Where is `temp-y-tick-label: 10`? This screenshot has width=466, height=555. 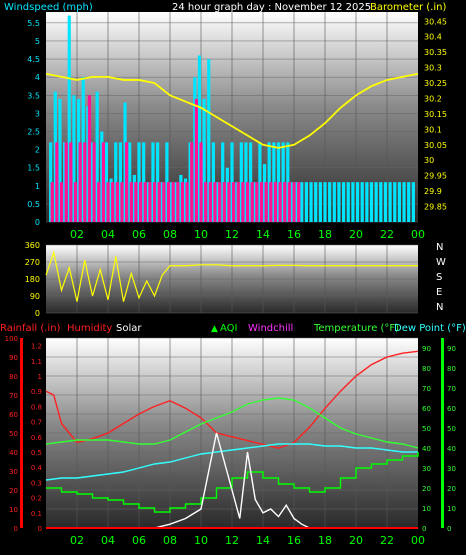 temp-y-tick-label: 10 is located at coordinates (426, 509).